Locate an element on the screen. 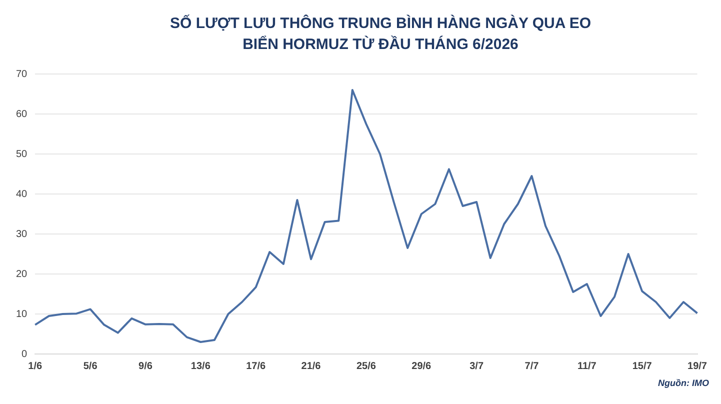  x-tick-label: 19/7 is located at coordinates (698, 366).